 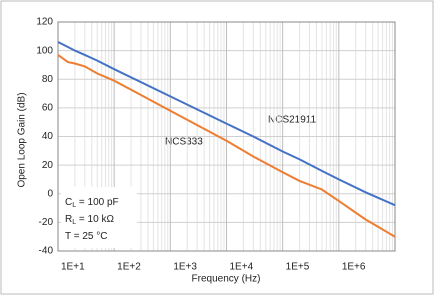 I want to click on y-tick-label: 120, so click(x=44, y=22).